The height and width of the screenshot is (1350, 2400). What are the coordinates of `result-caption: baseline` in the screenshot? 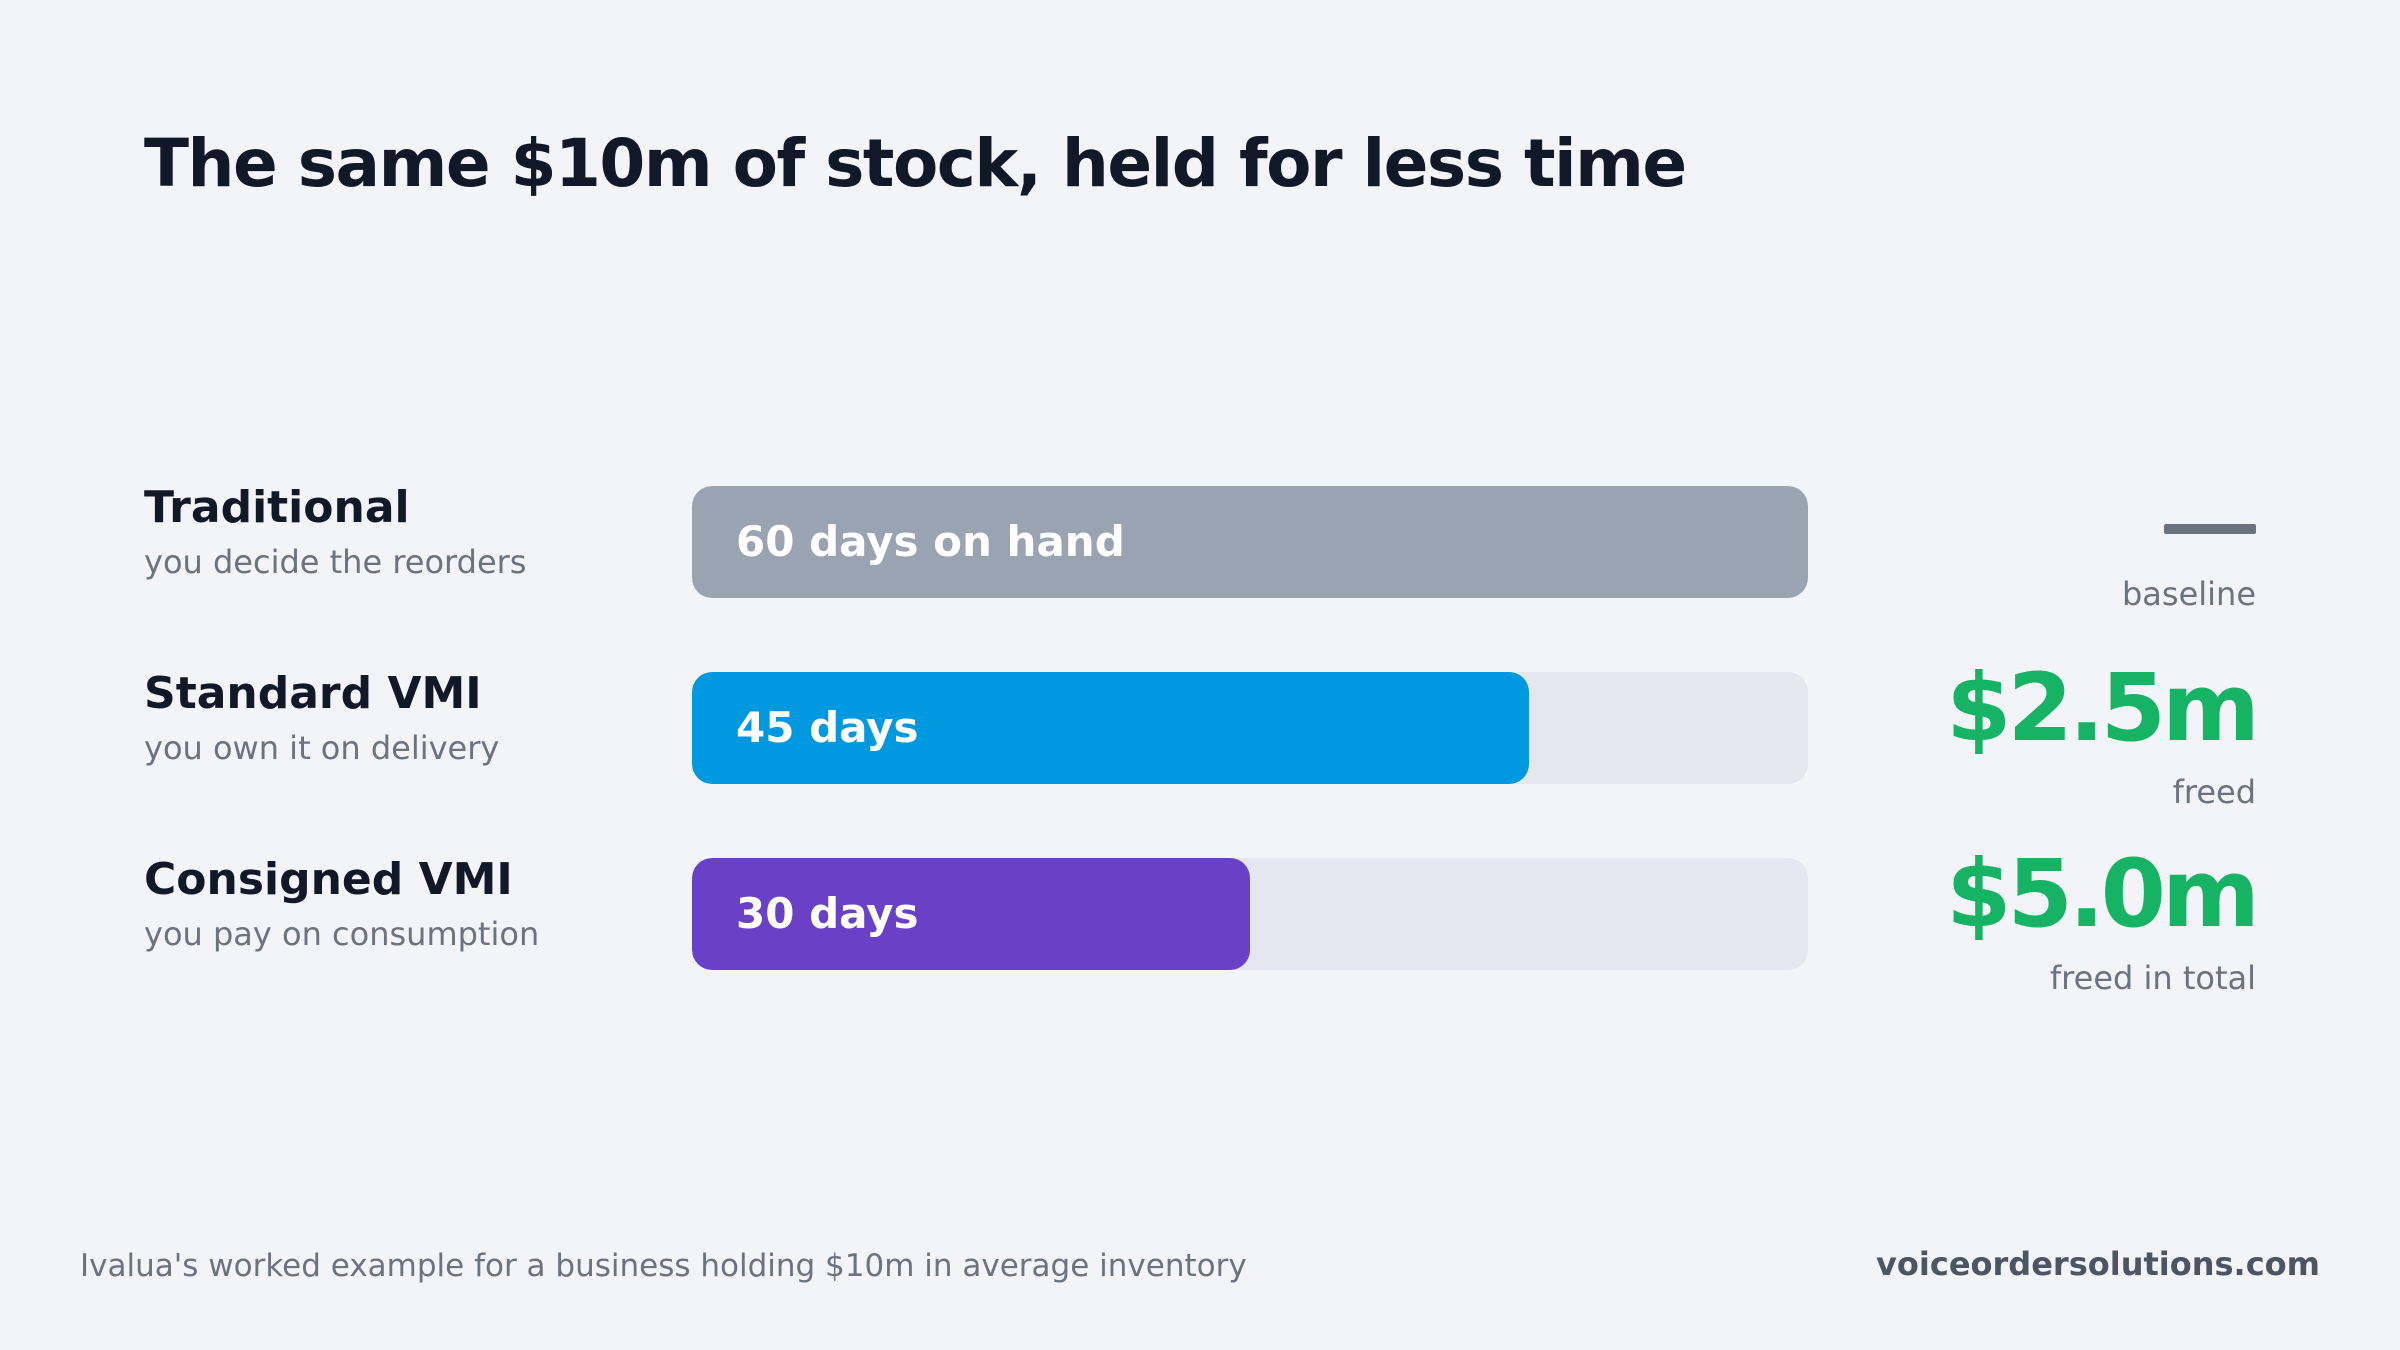 It's located at (2188, 594).